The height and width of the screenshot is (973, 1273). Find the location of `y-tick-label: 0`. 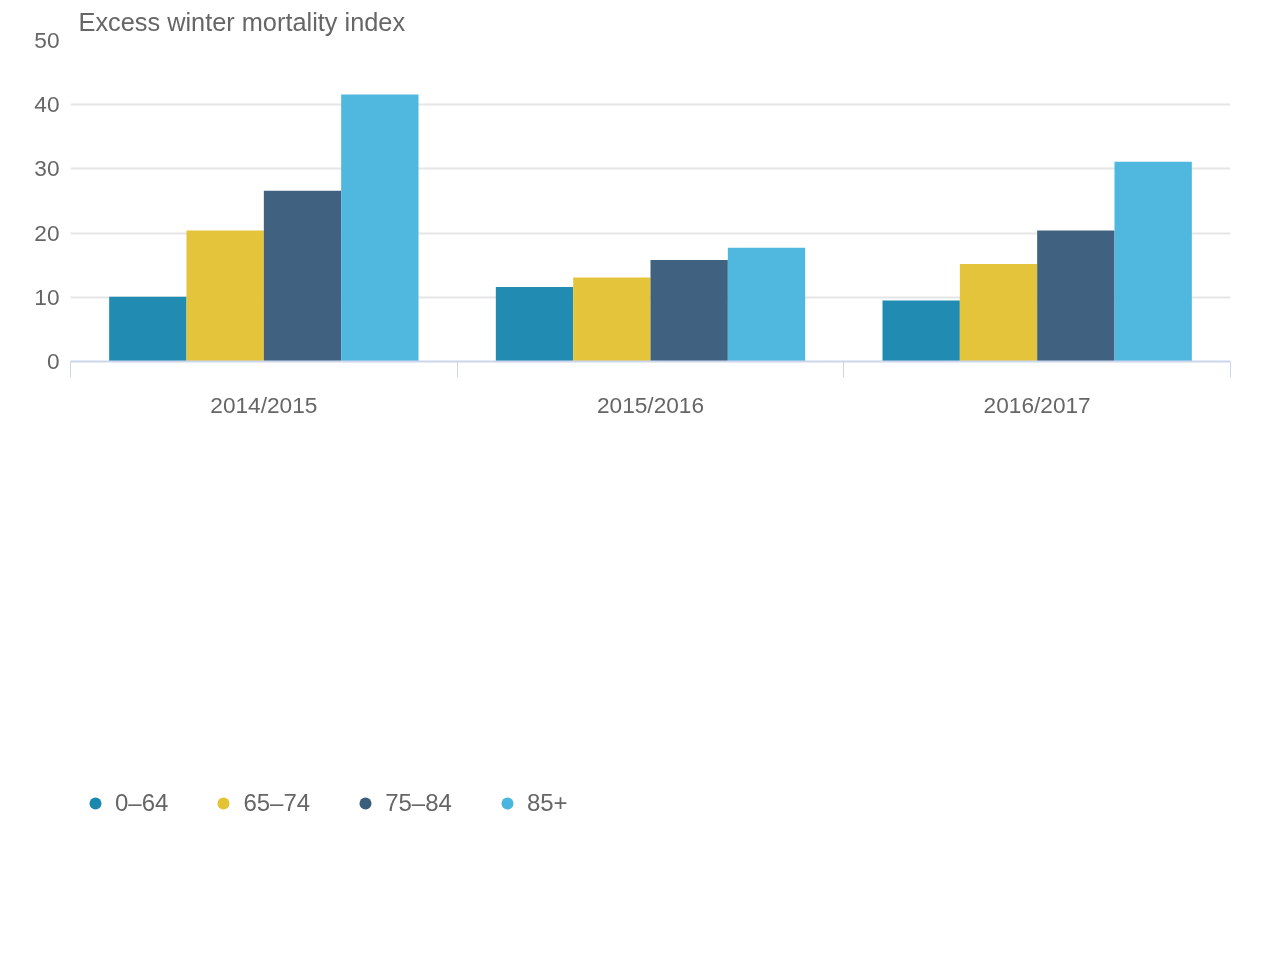

y-tick-label: 0 is located at coordinates (53, 361).